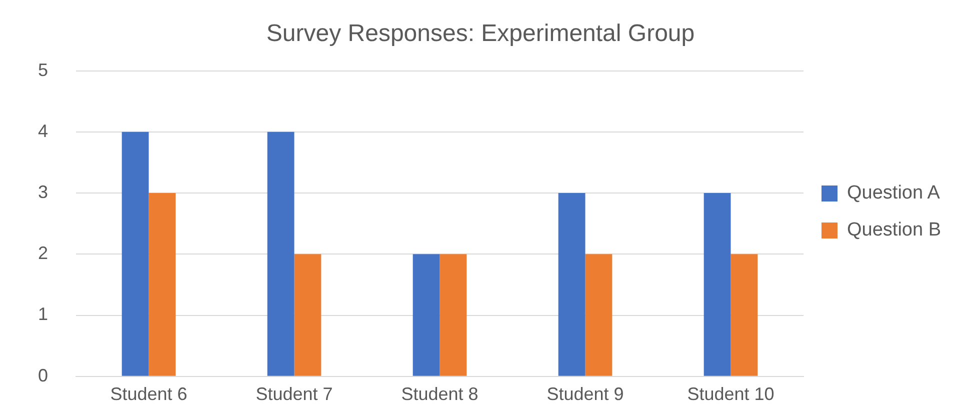  What do you see at coordinates (43, 253) in the screenshot?
I see `y-tick-label: 2` at bounding box center [43, 253].